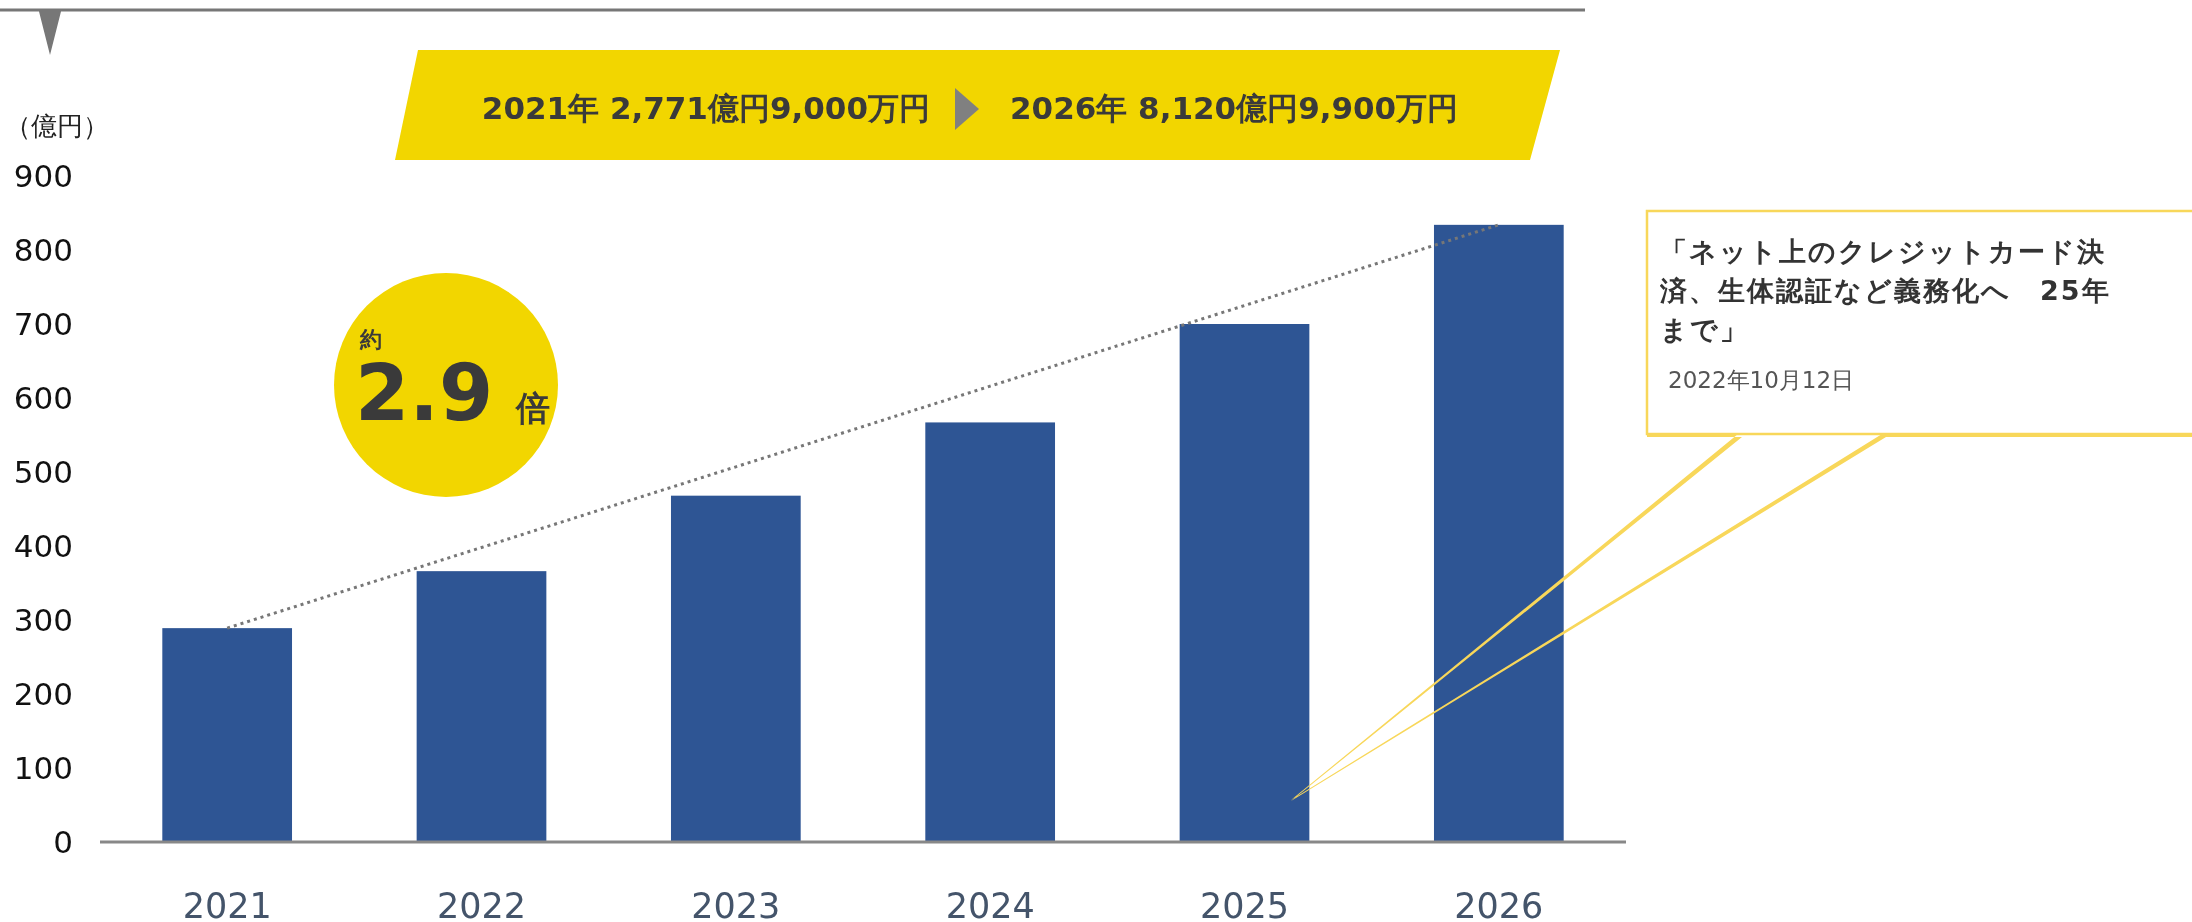 This screenshot has height=922, width=2192. What do you see at coordinates (481, 904) in the screenshot?
I see `x-tick-label: 2022` at bounding box center [481, 904].